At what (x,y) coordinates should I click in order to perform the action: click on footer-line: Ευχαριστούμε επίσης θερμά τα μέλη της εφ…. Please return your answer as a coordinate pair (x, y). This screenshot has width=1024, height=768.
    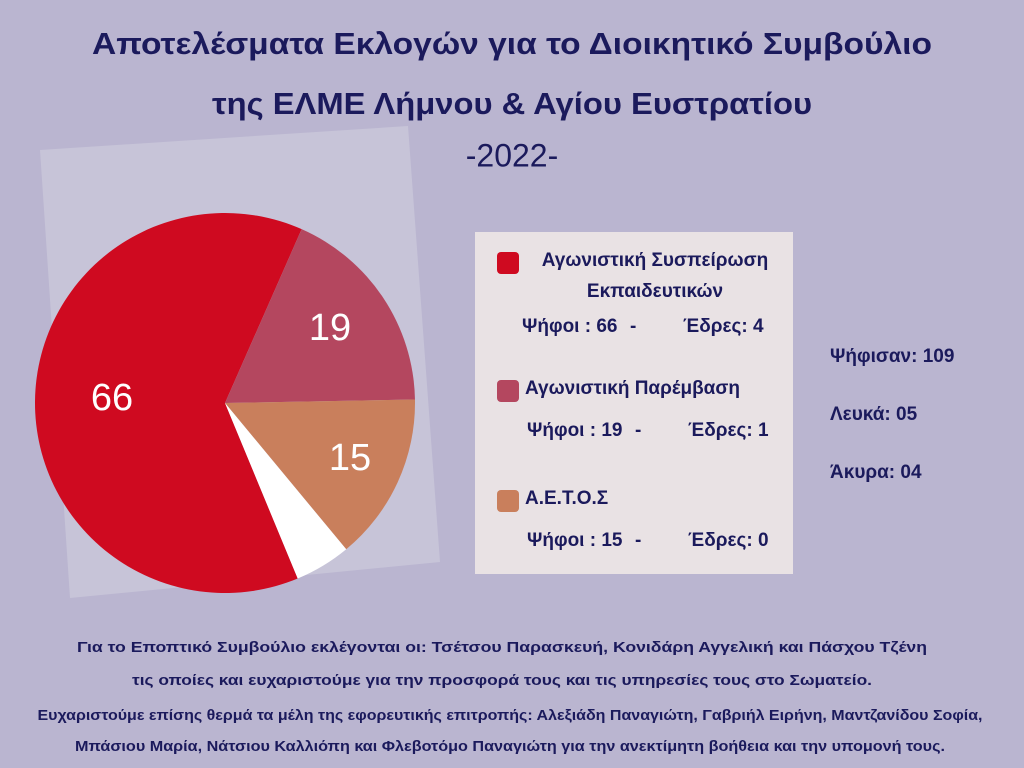
    Looking at the image, I should click on (510, 715).